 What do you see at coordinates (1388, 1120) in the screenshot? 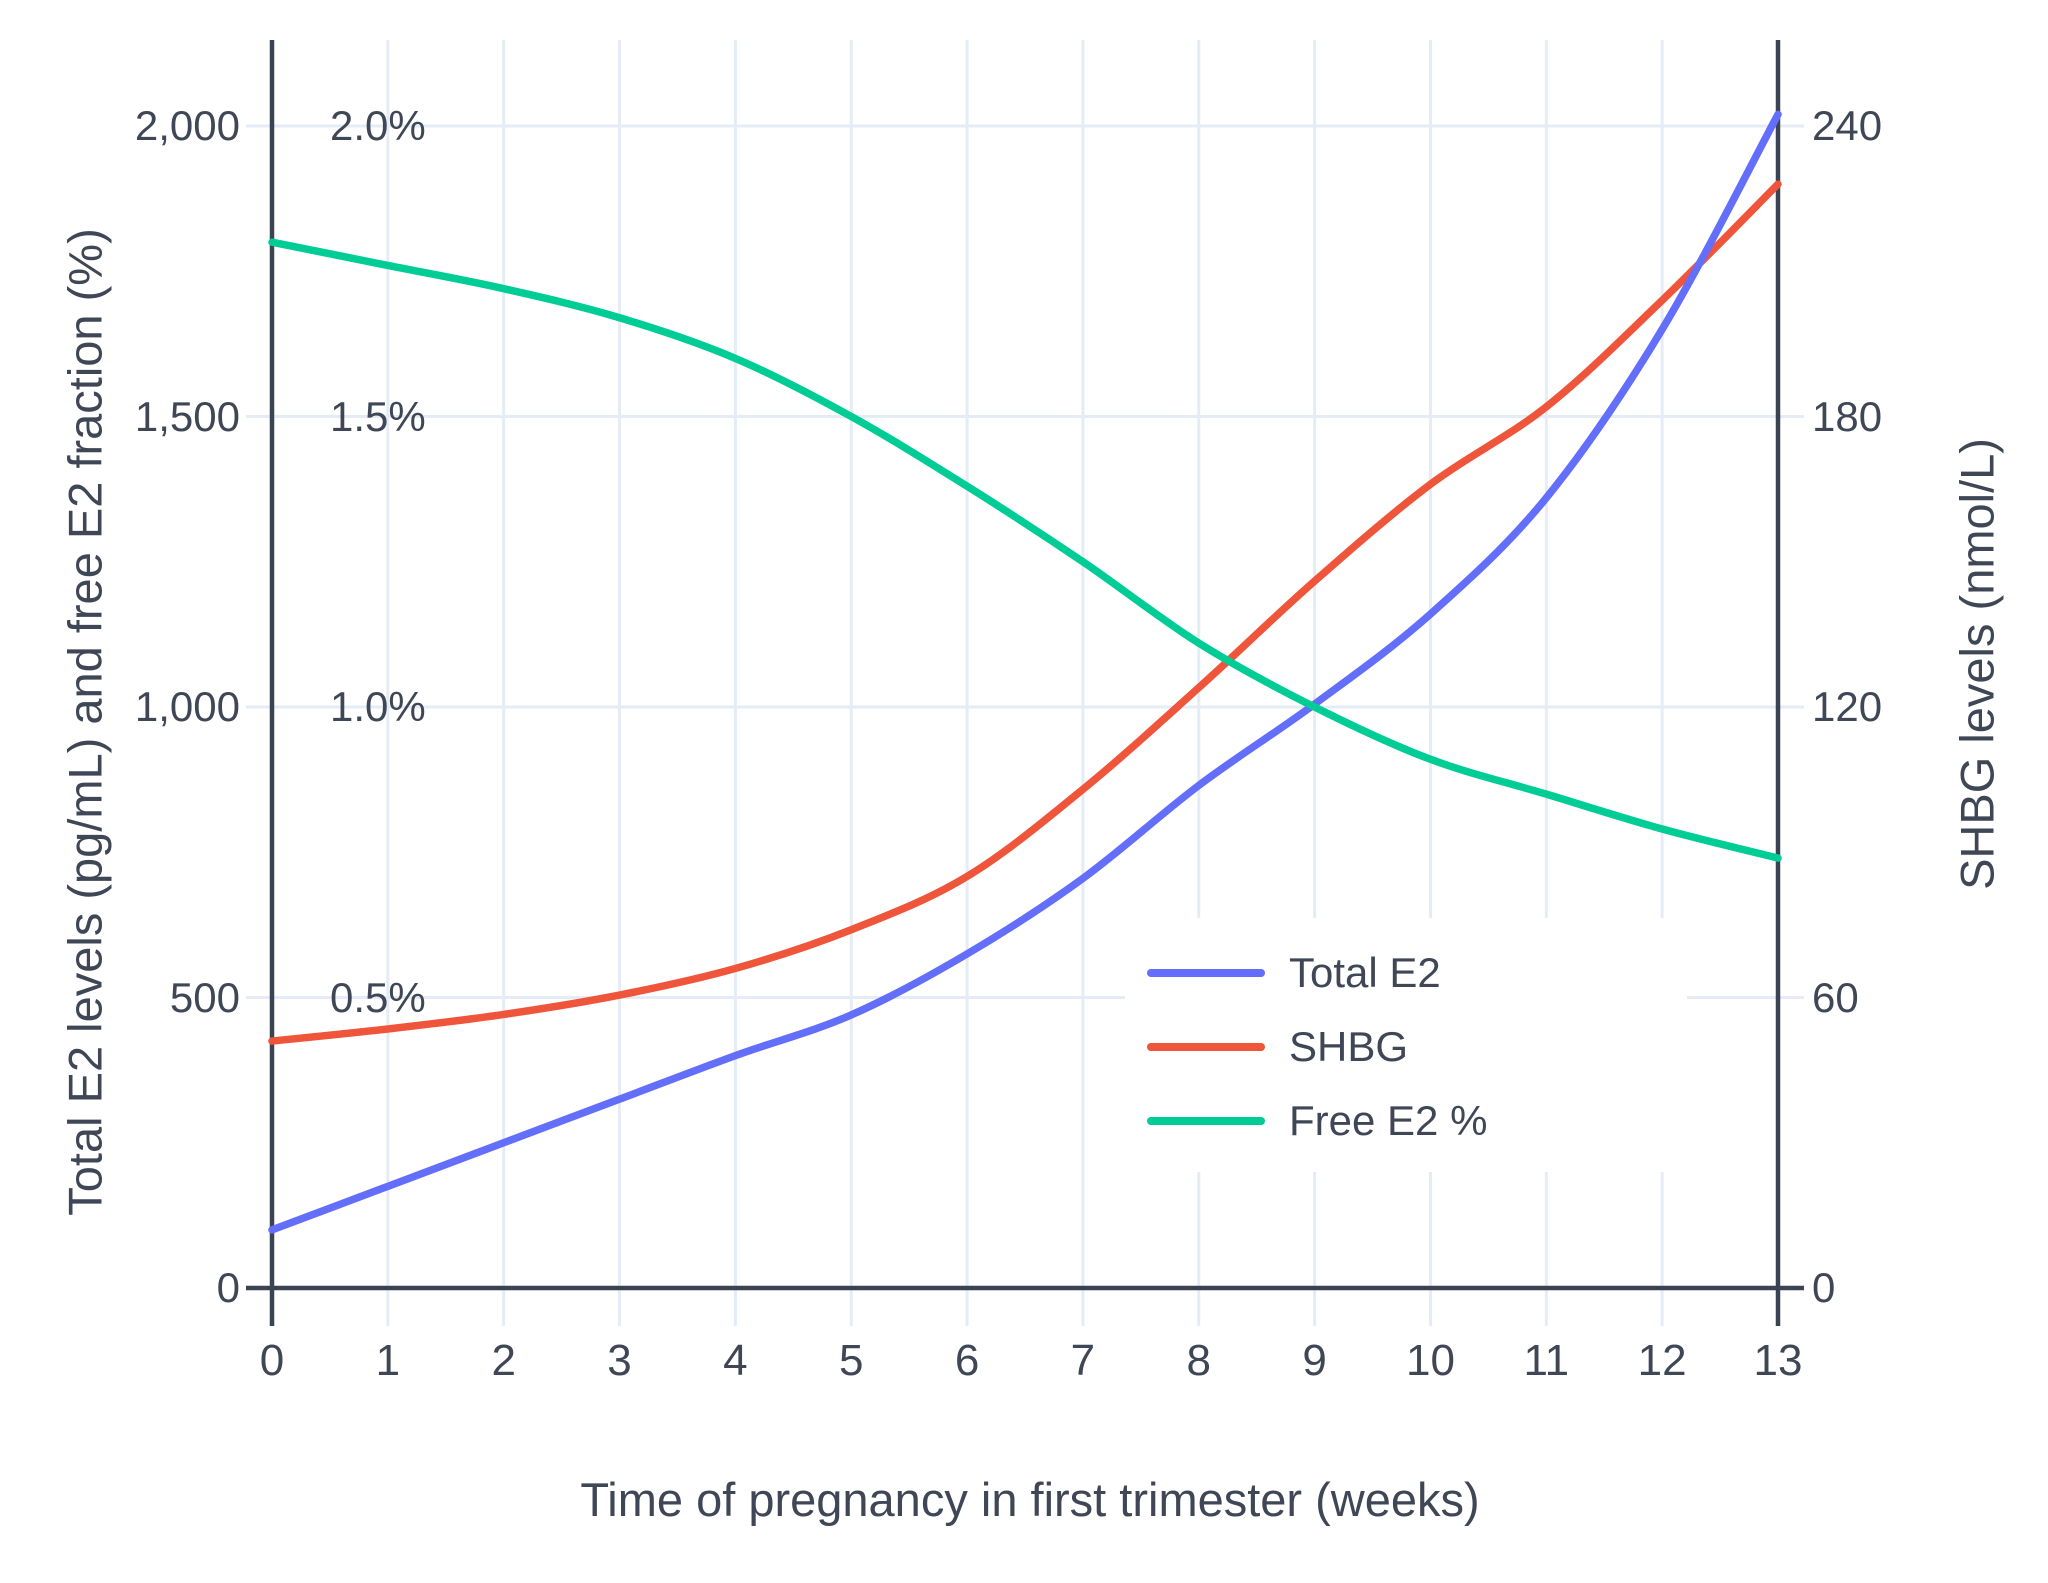
I see `legend-label: Free E2 %` at bounding box center [1388, 1120].